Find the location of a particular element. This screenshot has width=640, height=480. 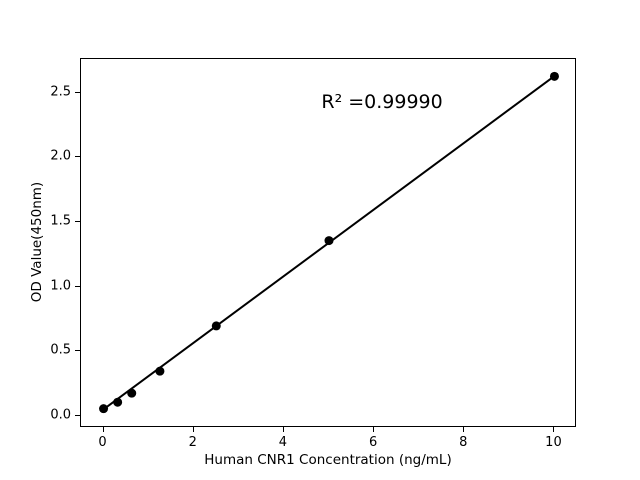

x-tick-label: 10 is located at coordinates (553, 443).